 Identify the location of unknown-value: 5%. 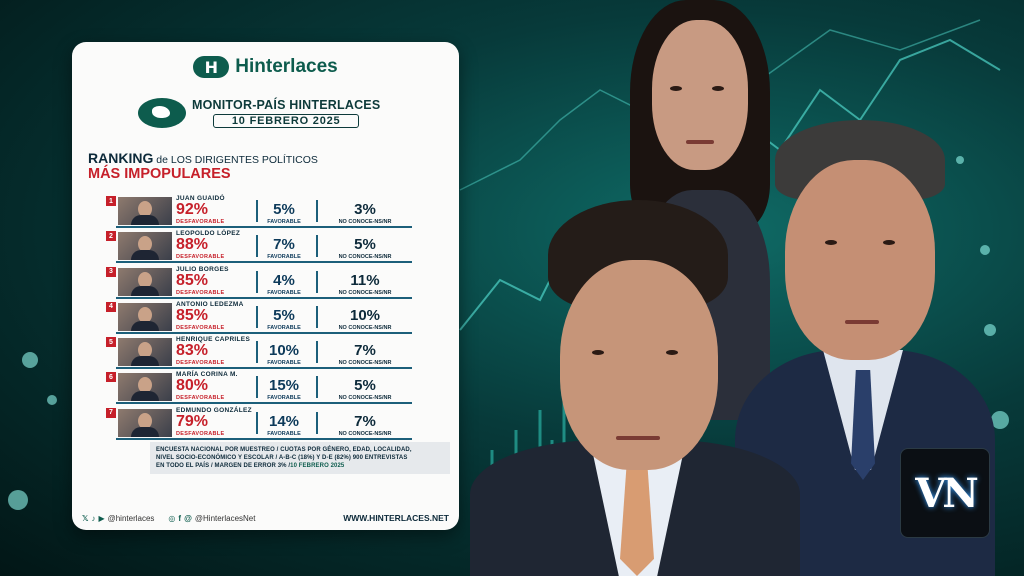
(365, 245).